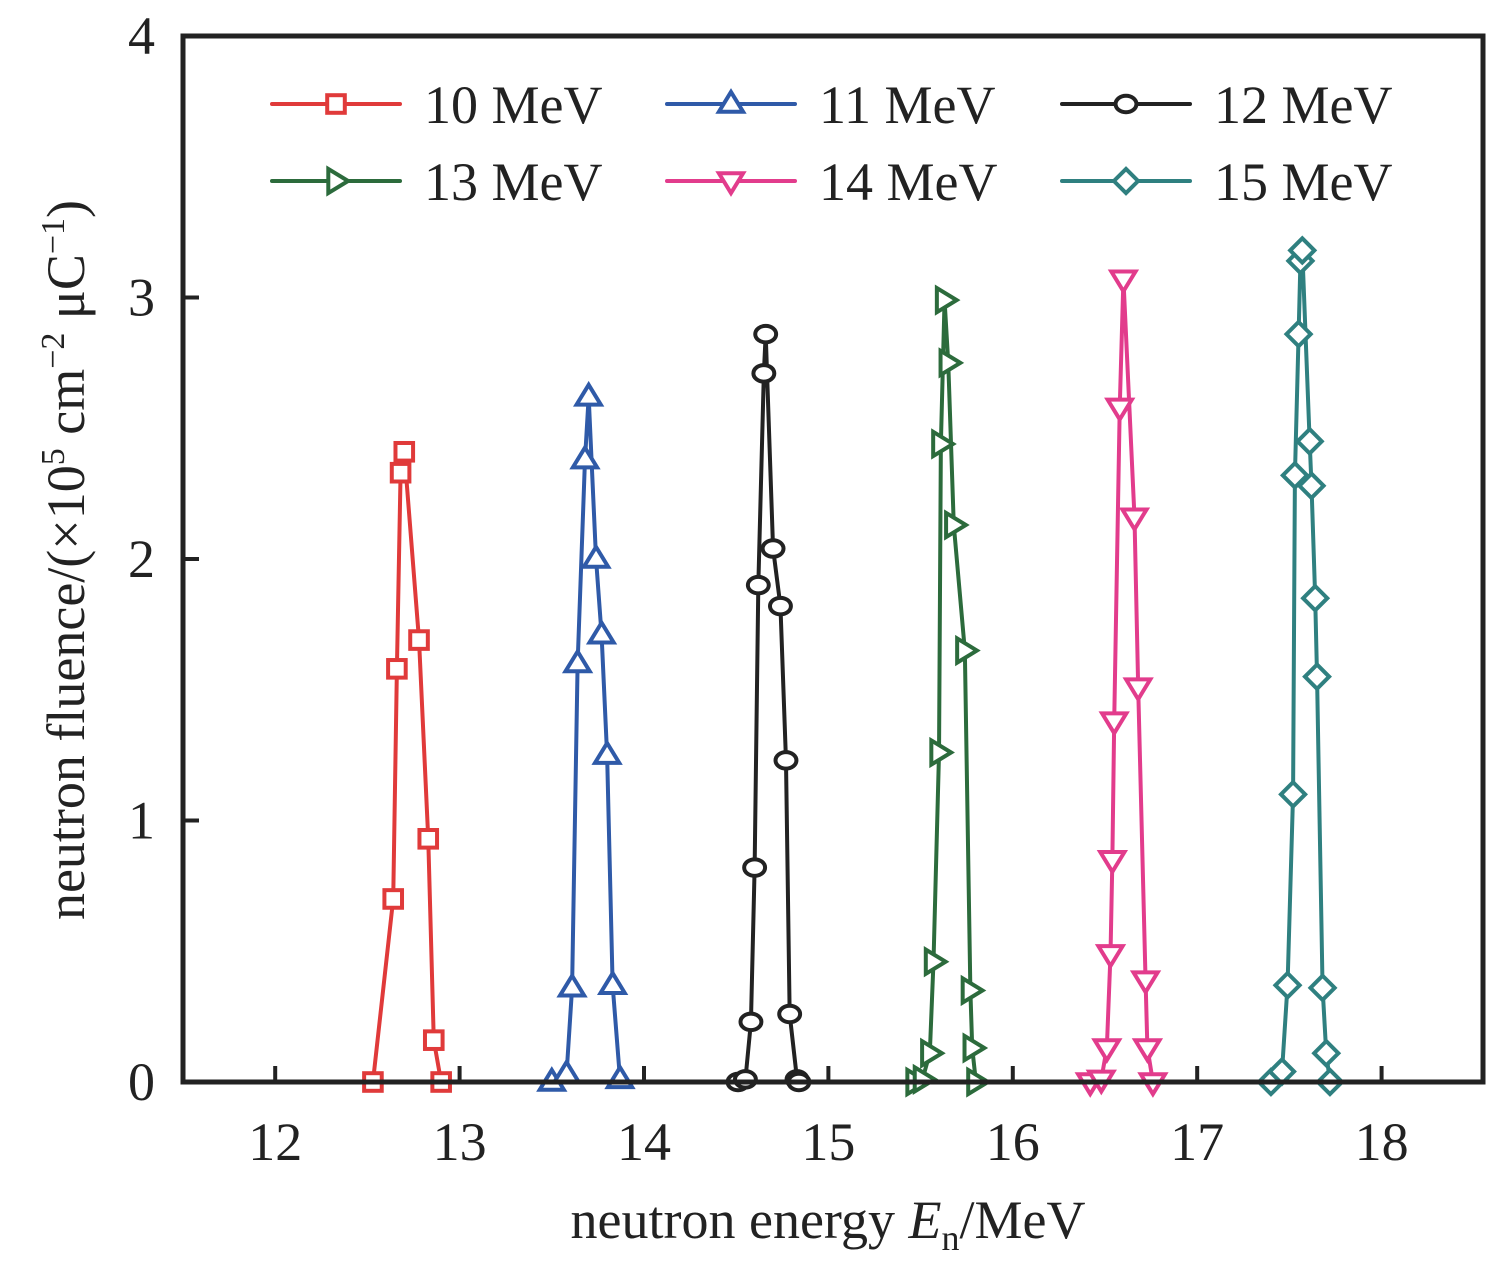 The width and height of the screenshot is (1488, 1273). Describe the element at coordinates (460, 1142) in the screenshot. I see `x-tick-label: 13` at that location.